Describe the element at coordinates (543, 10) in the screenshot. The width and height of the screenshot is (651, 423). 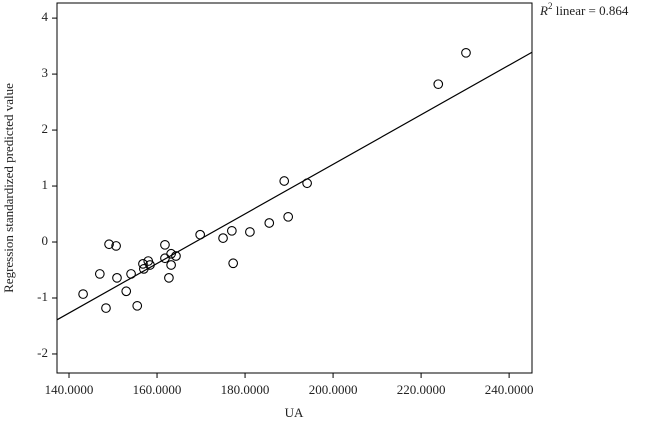
I see `annotation-base: R` at that location.